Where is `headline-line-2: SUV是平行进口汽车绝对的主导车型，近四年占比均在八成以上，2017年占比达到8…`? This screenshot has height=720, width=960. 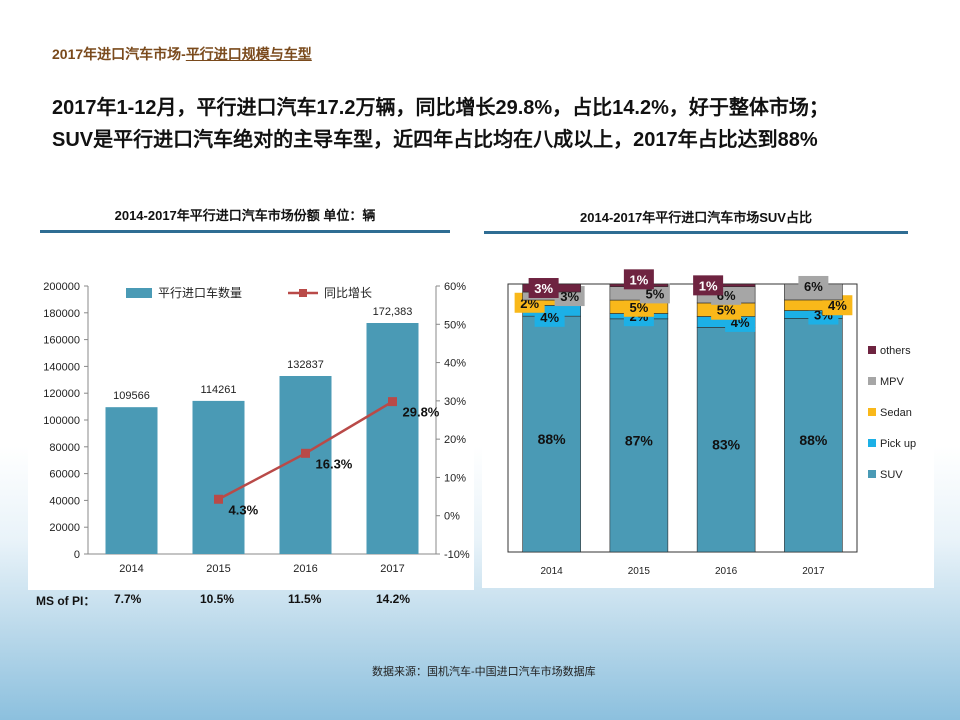
headline-line-2: SUV是平行进口汽车绝对的主导车型，近四年占比均在八成以上，2017年占比达到8… is located at coordinates (435, 140).